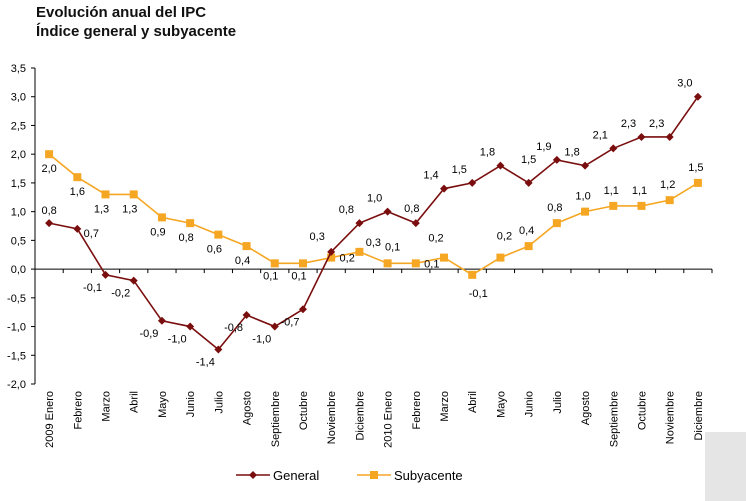 This screenshot has height=501, width=746. Describe the element at coordinates (478, 294) in the screenshot. I see `subyacente-data-label: -0,1` at that location.